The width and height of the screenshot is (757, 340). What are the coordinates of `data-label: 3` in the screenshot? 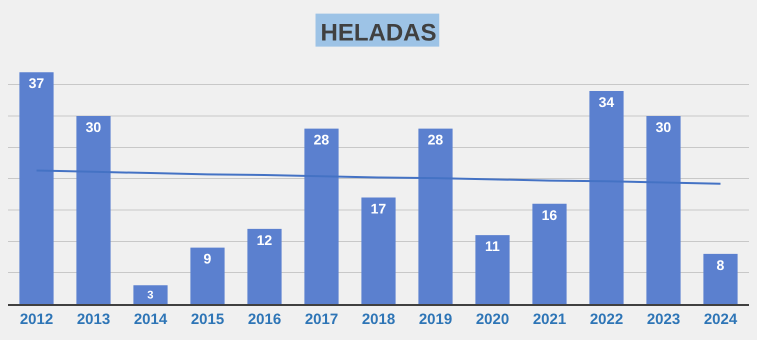 It's located at (150, 296).